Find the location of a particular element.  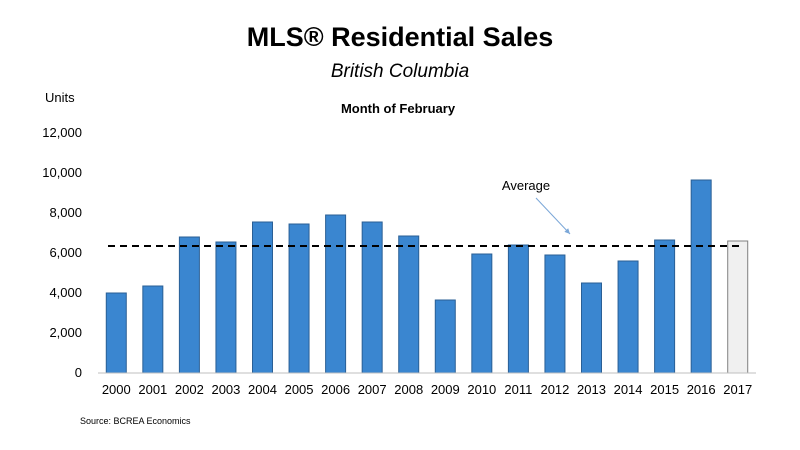

x-tick-label: 2015 is located at coordinates (664, 389).